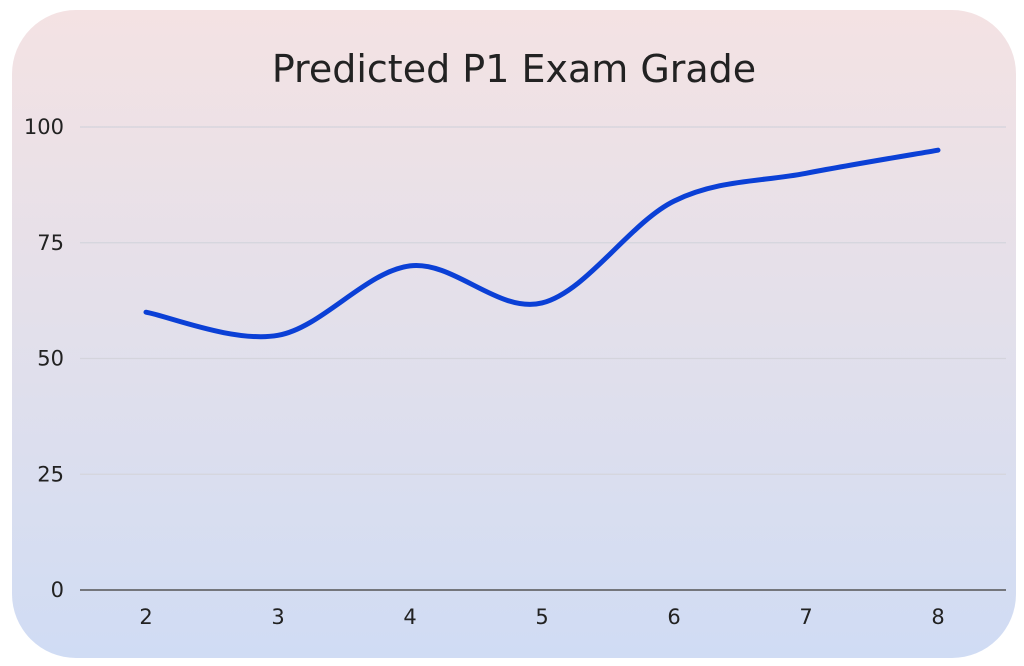  I want to click on x-tick-label-2: 2, so click(145, 617).